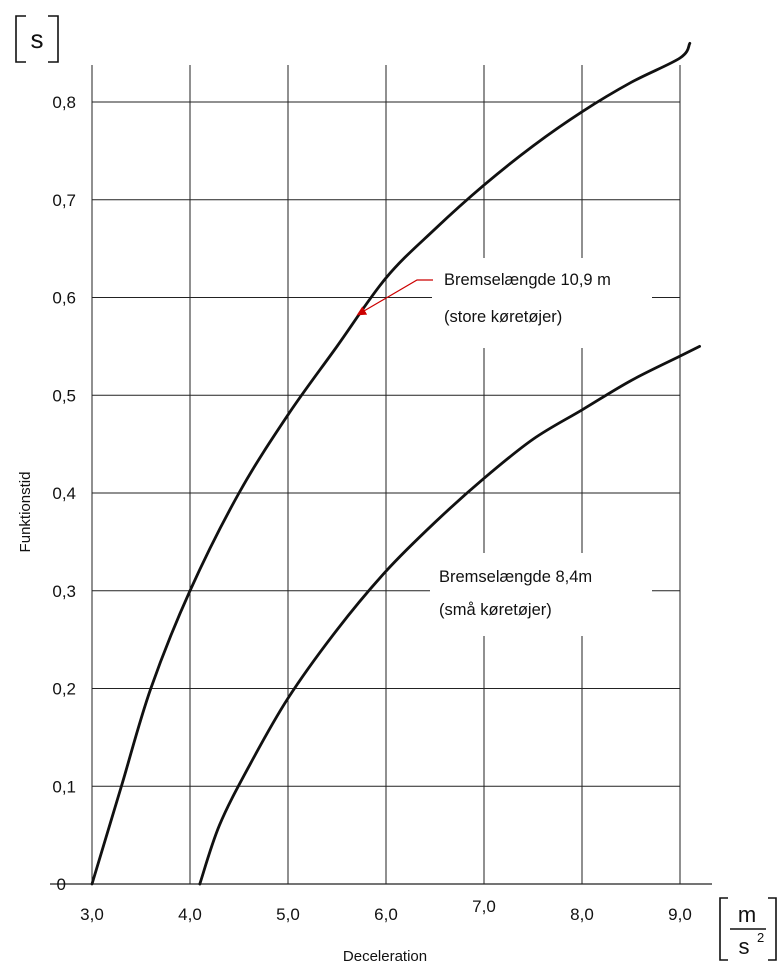 This screenshot has width=778, height=967. I want to click on x-tick-label-1: 4,0, so click(190, 914).